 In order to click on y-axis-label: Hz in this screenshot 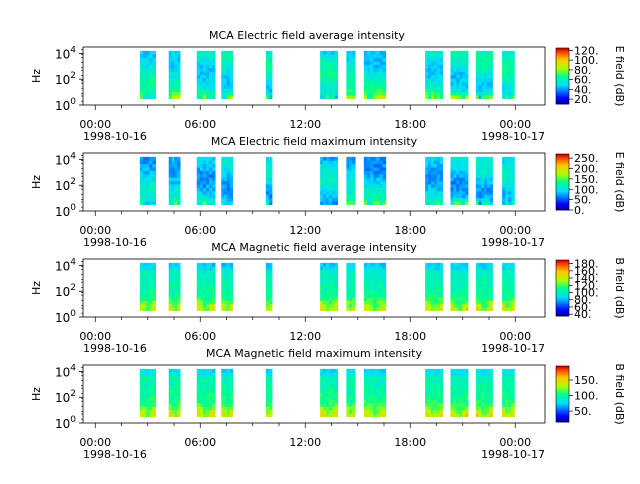, I will do `click(36, 394)`.